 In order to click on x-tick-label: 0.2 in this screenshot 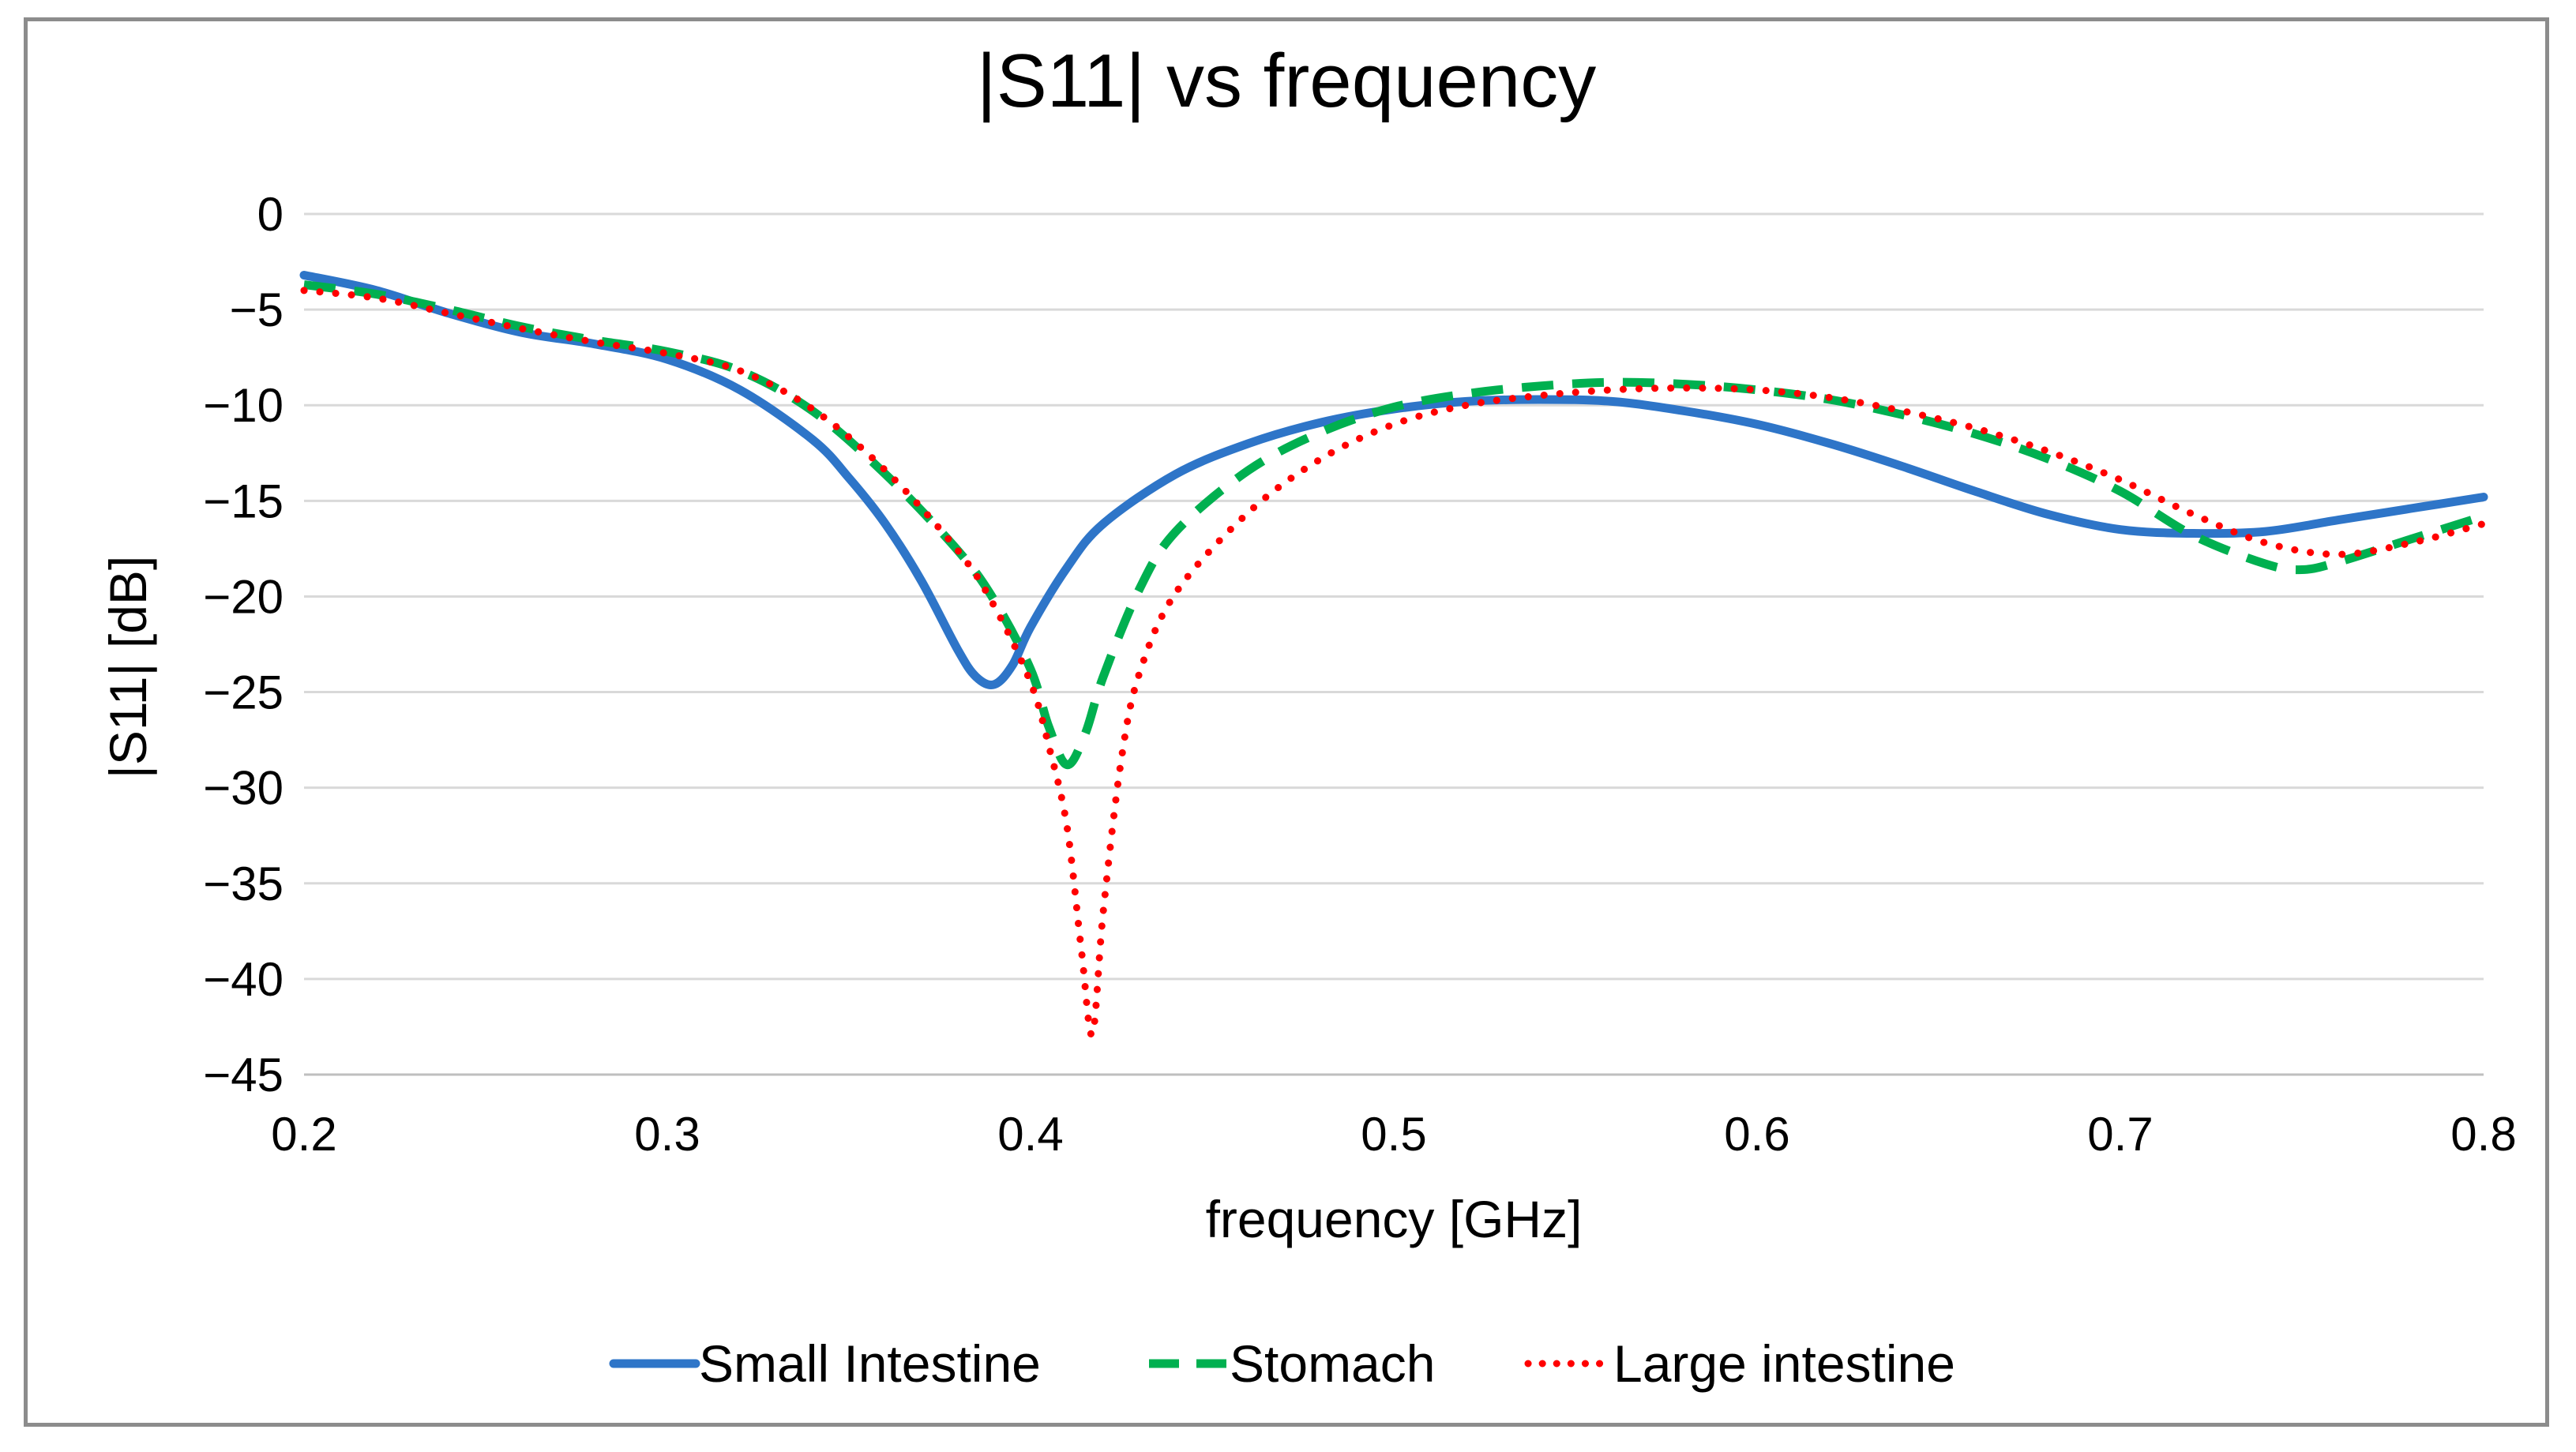, I will do `click(303, 1134)`.